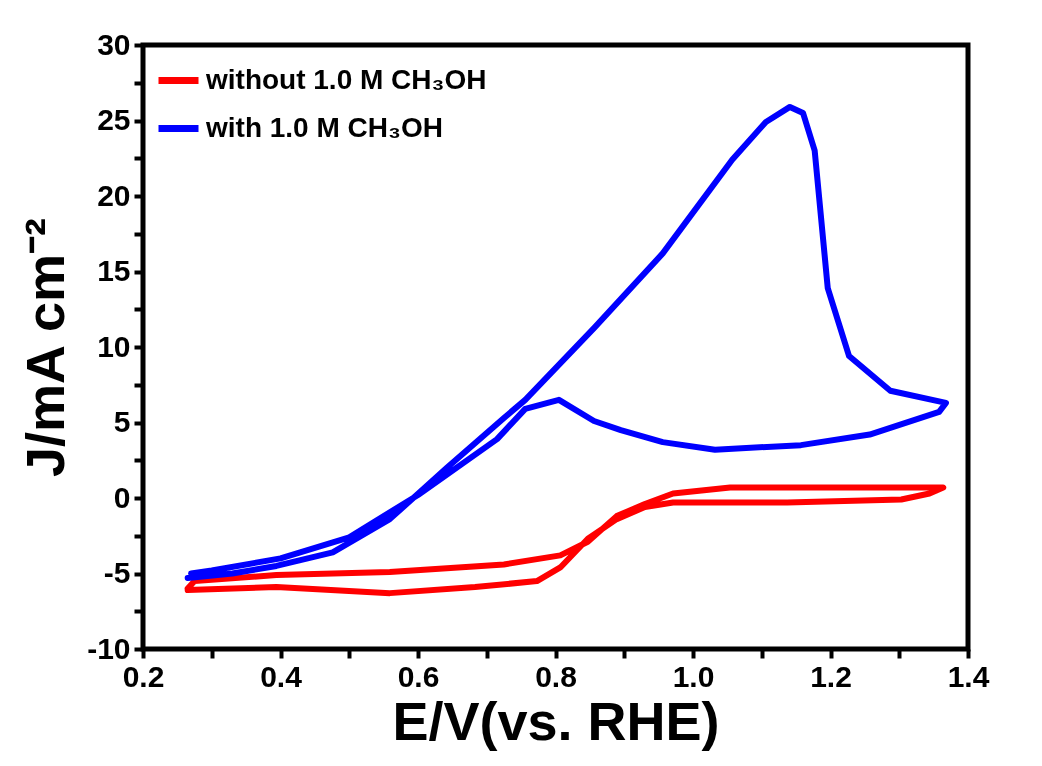  Describe the element at coordinates (831, 676) in the screenshot. I see `x-tick-label: 1.2` at that location.